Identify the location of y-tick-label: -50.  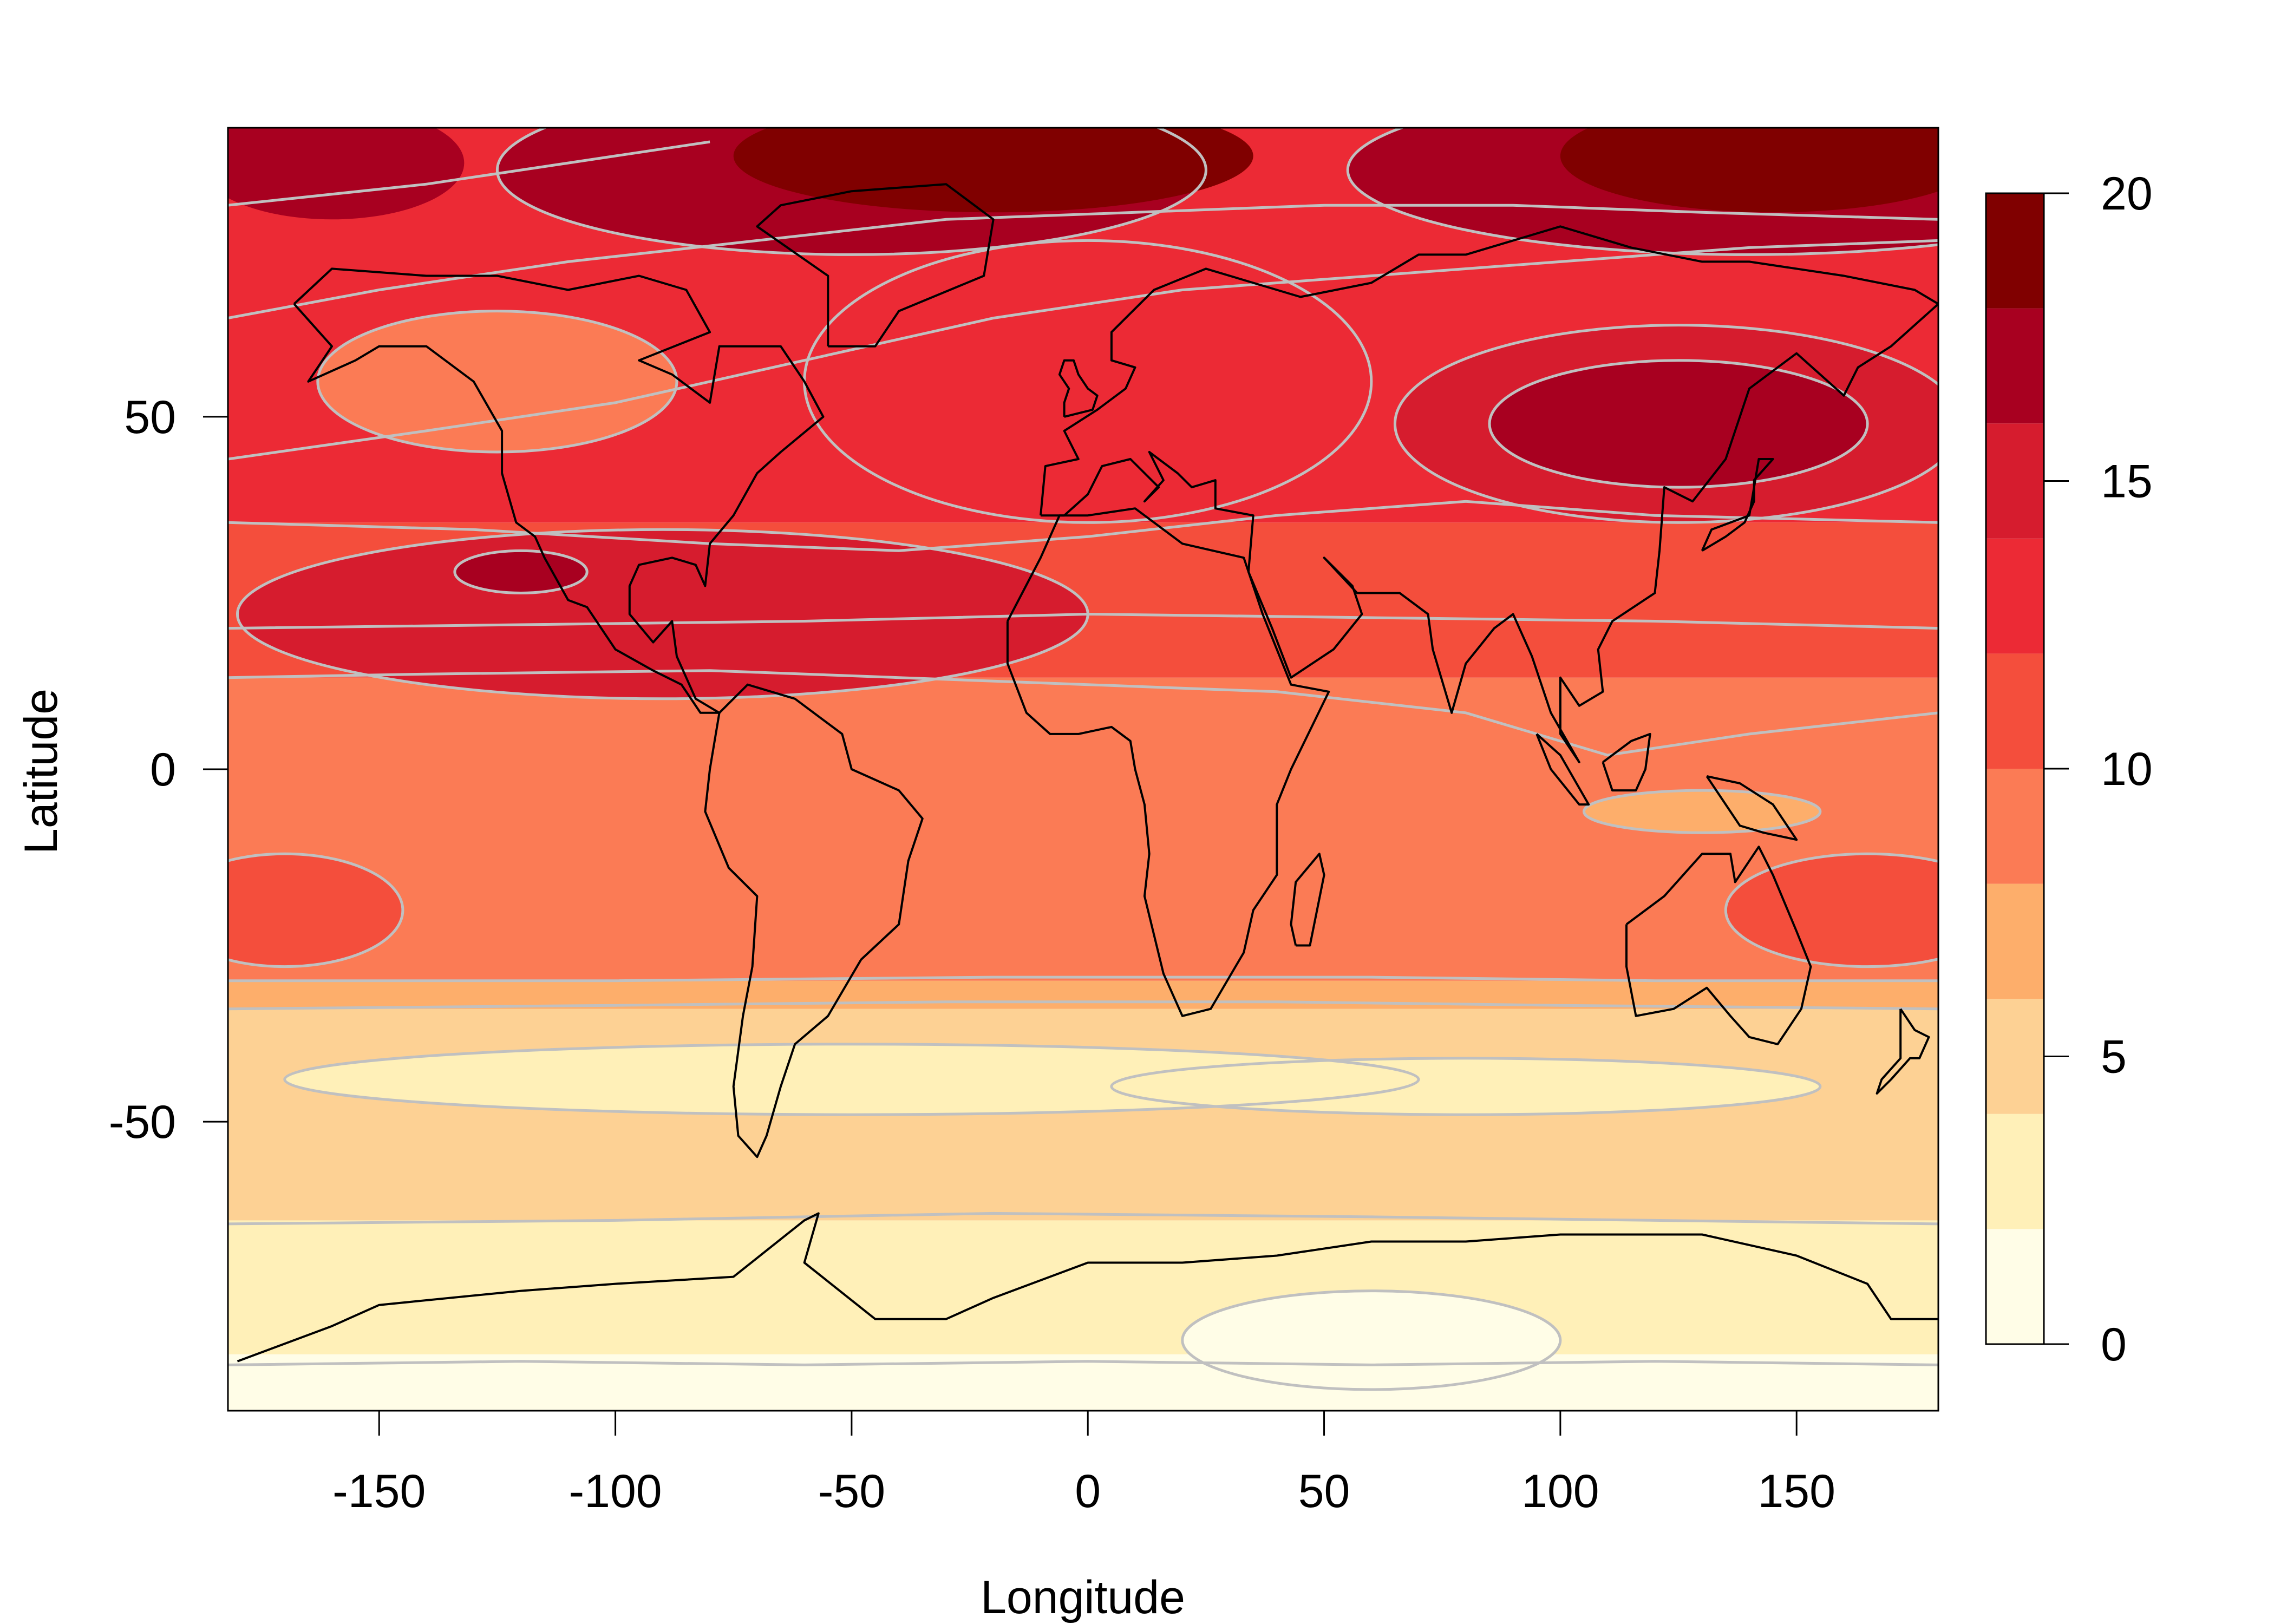
(143, 1122).